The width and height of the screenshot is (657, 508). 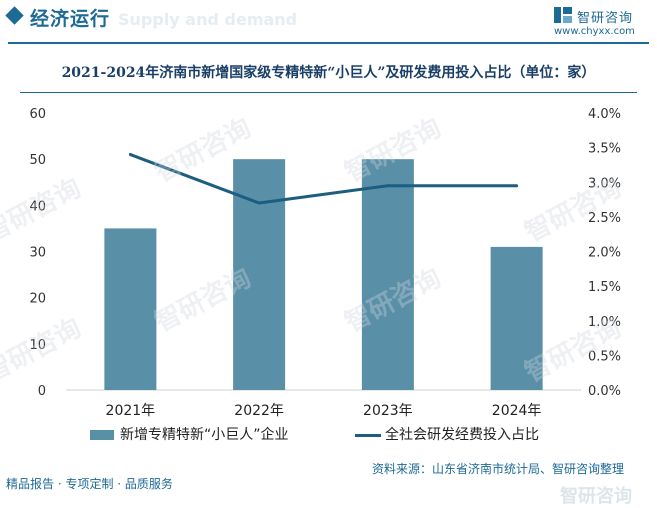 What do you see at coordinates (604, 322) in the screenshot?
I see `y-right-tick-label: 1.0%` at bounding box center [604, 322].